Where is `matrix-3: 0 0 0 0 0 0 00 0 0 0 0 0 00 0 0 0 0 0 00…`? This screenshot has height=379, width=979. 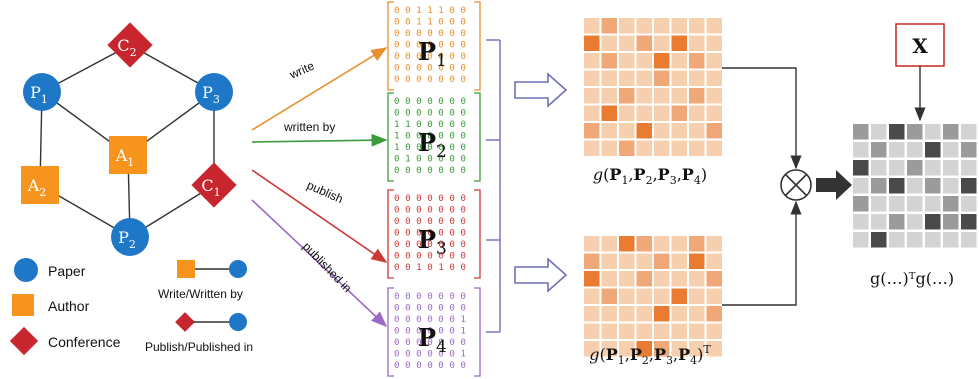 matrix-3: 0 0 0 0 0 0 00 0 0 0 0 0 00 0 0 0 0 0 00… is located at coordinates (434, 234).